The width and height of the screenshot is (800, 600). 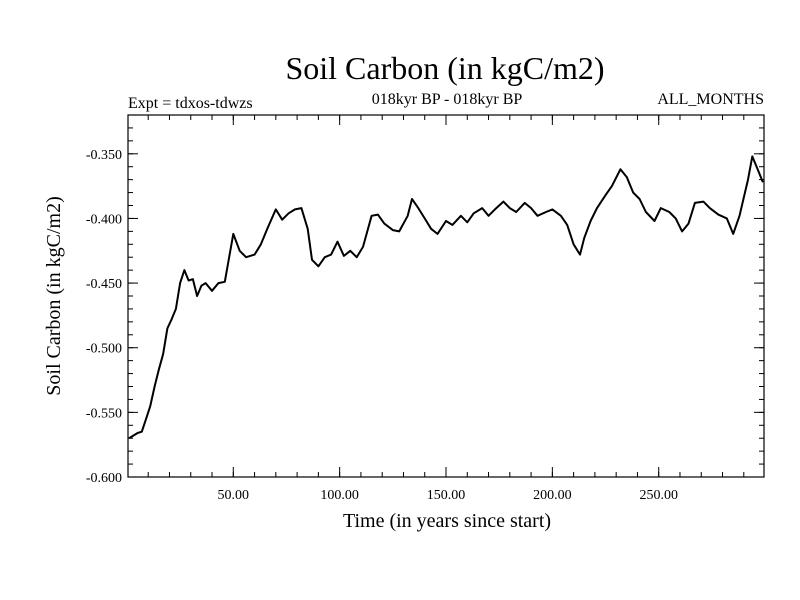 What do you see at coordinates (104, 413) in the screenshot?
I see `y-tick-label: -0.550` at bounding box center [104, 413].